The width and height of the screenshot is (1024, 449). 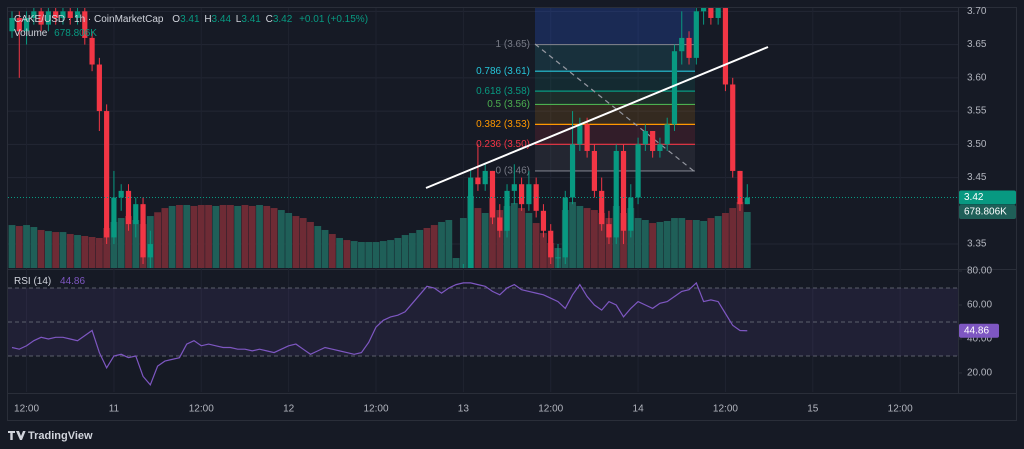 What do you see at coordinates (114, 409) in the screenshot?
I see `x-tick-label: 11` at bounding box center [114, 409].